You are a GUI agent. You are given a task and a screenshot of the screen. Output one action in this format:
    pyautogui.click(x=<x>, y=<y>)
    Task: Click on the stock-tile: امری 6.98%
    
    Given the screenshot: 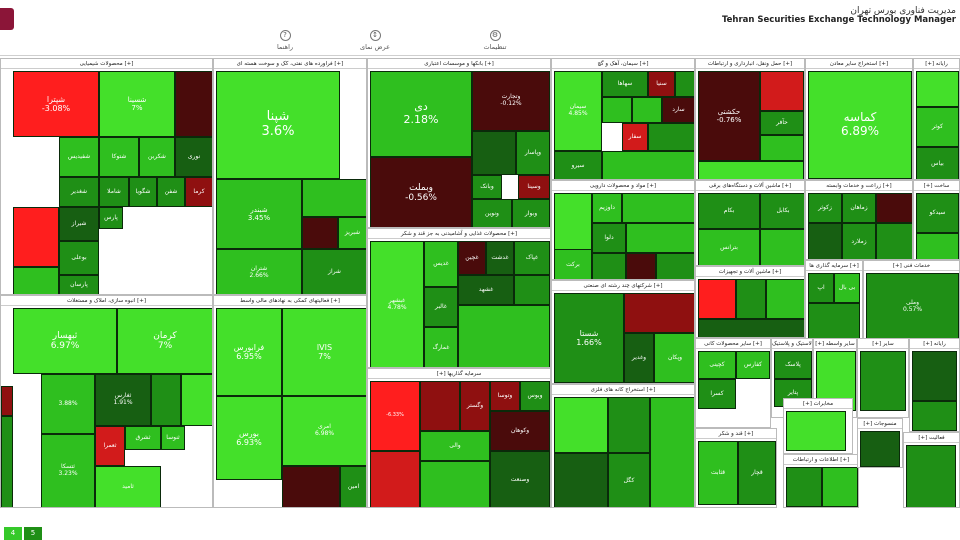 What is the action you would take?
    pyautogui.click(x=324, y=431)
    